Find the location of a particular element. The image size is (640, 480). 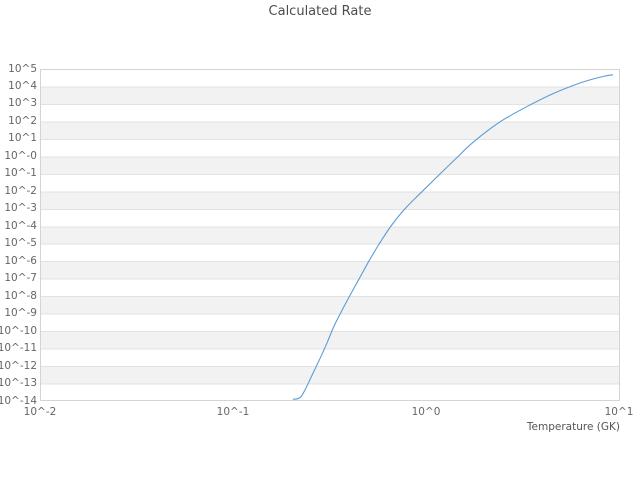

y-tick-label: 10^-2 is located at coordinates (20, 190).